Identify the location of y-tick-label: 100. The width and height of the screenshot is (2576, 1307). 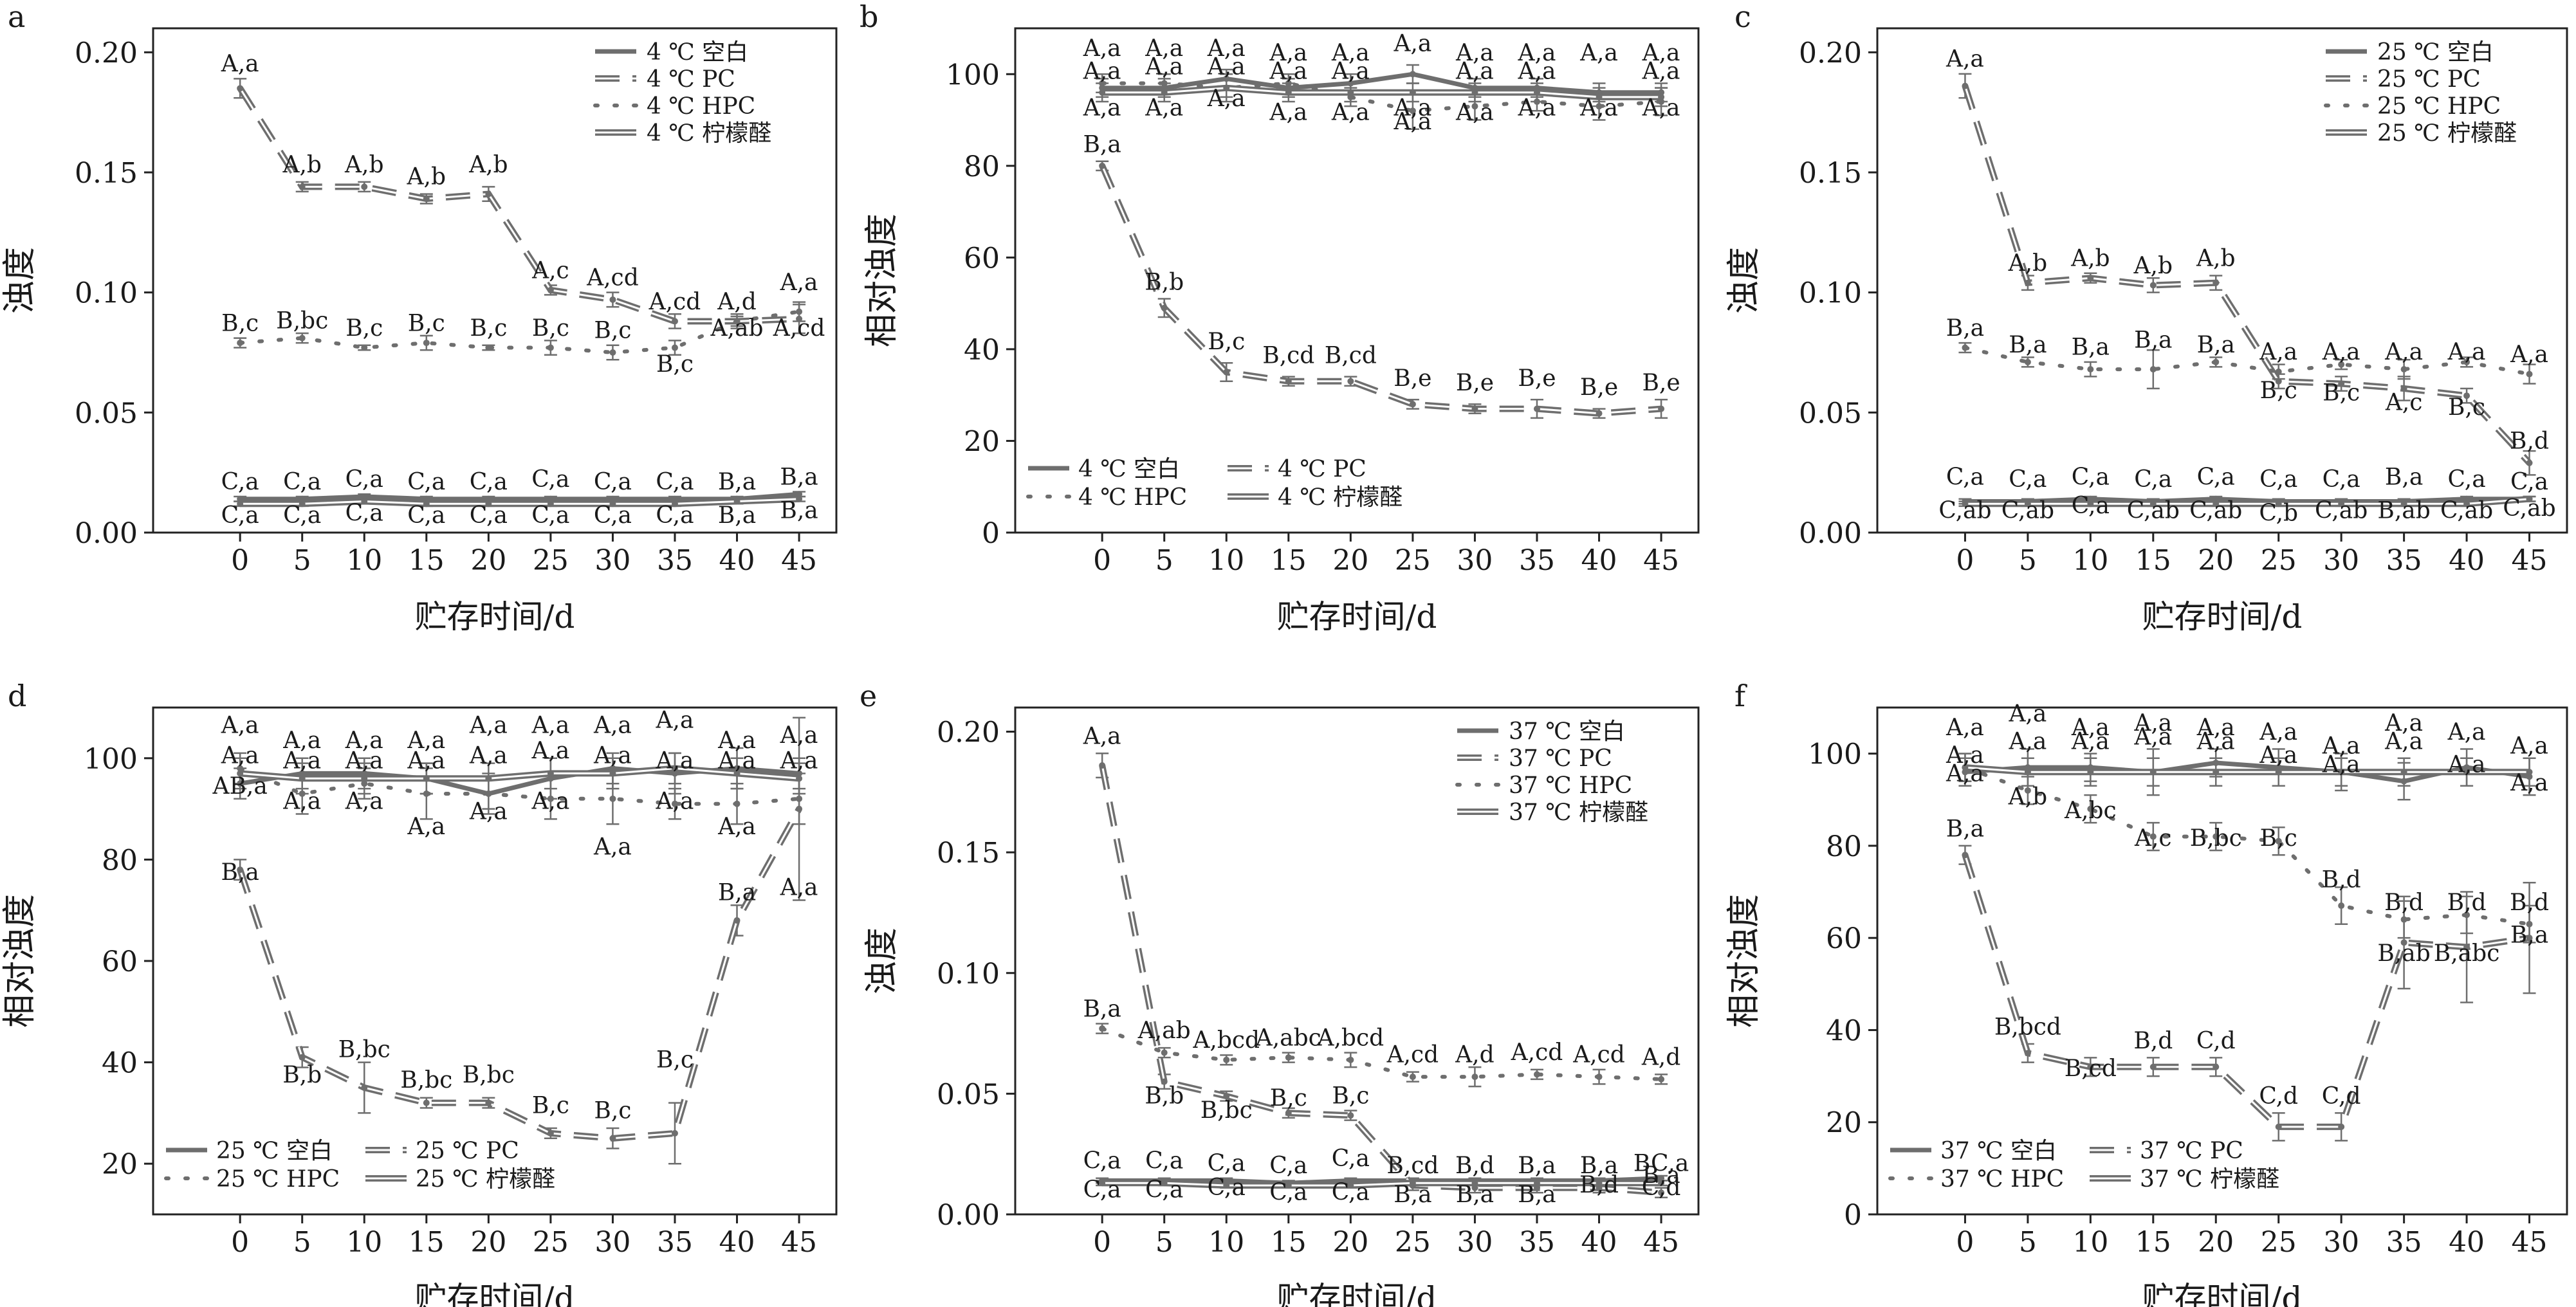
(973, 75).